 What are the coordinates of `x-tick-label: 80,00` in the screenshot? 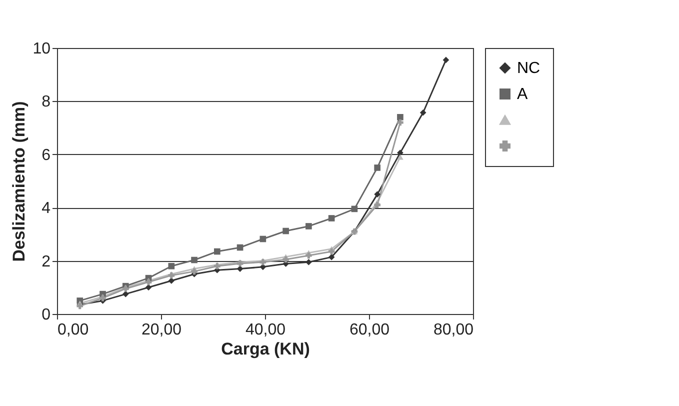 It's located at (453, 330).